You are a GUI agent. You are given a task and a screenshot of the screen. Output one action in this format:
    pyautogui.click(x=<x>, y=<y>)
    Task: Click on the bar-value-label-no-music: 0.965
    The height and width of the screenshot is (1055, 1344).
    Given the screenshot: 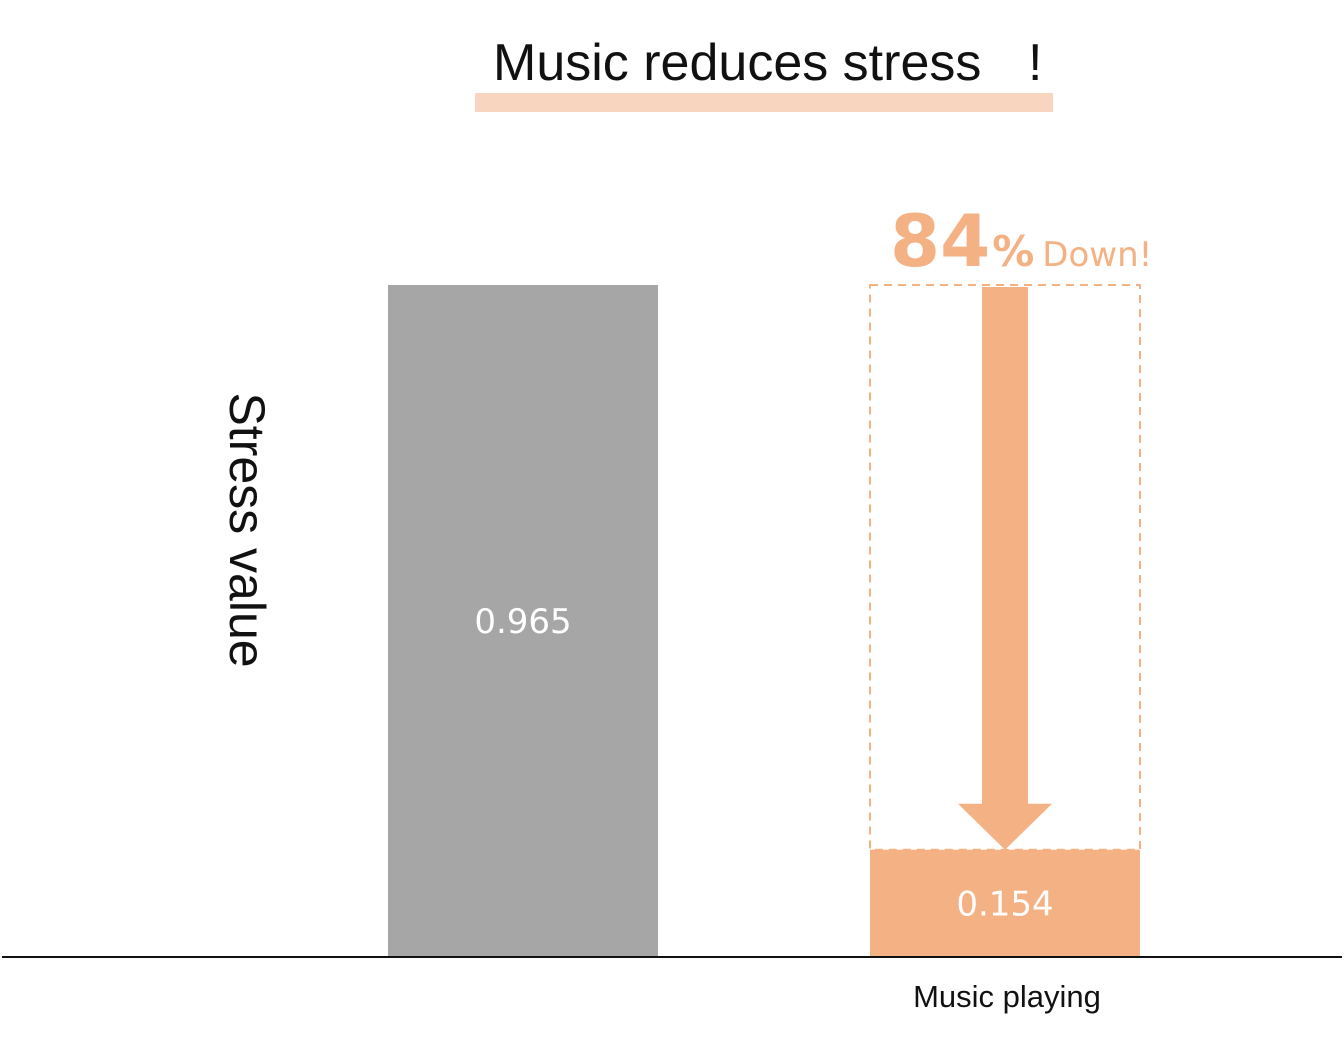 What is the action you would take?
    pyautogui.click(x=522, y=622)
    